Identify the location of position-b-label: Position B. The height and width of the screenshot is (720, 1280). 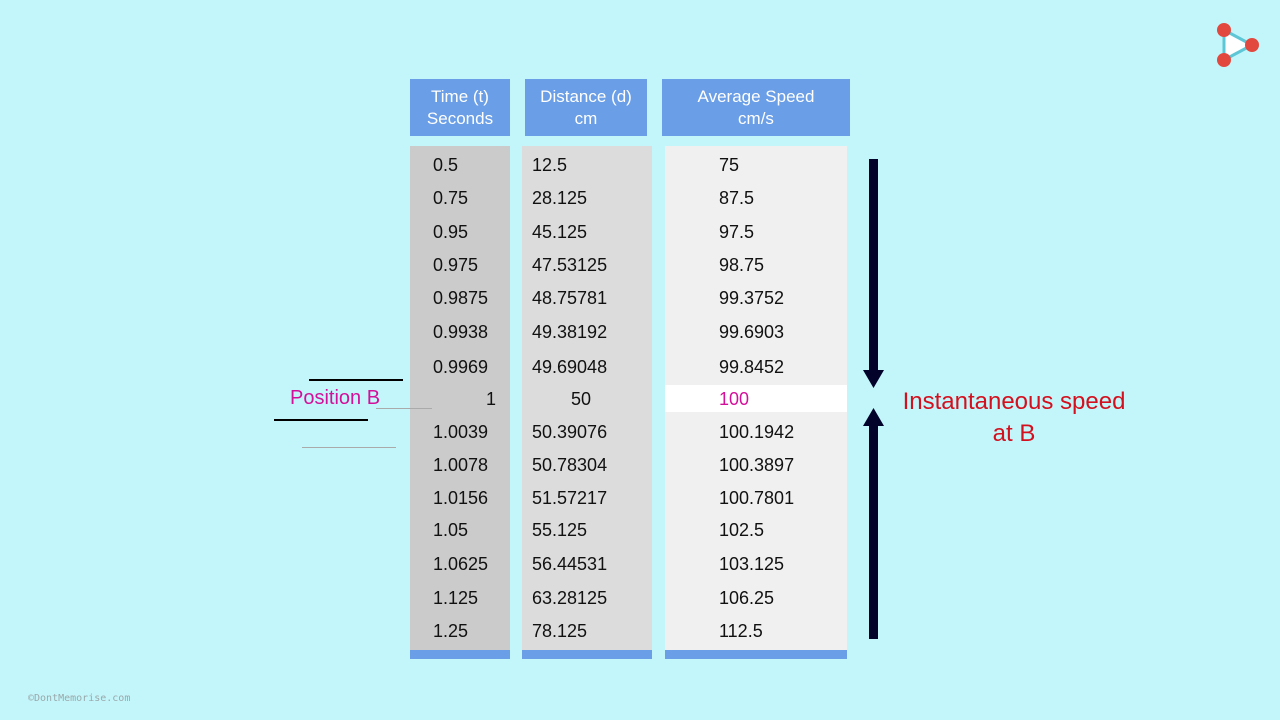
(335, 398).